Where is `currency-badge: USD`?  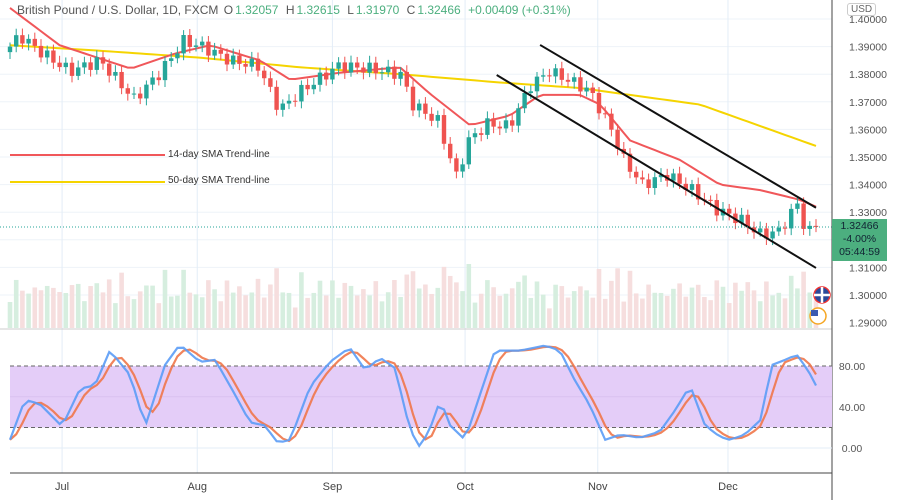
currency-badge: USD is located at coordinates (862, 9).